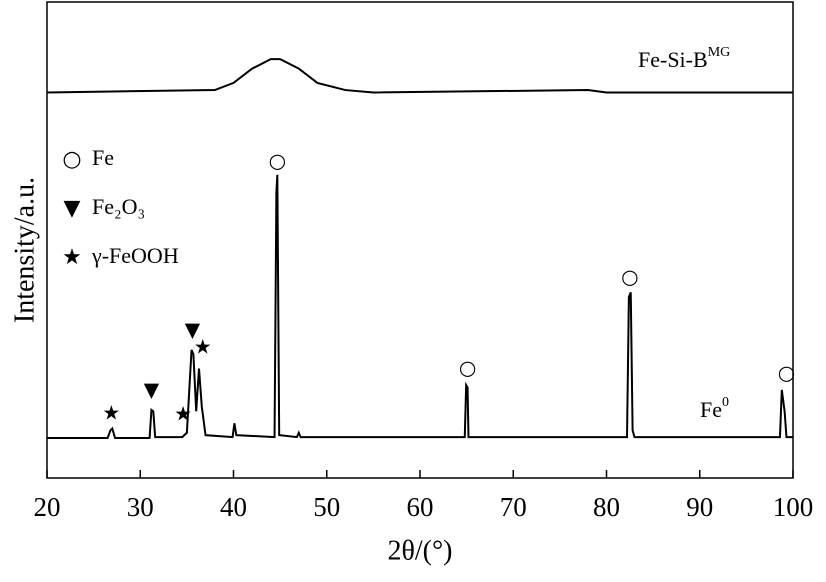 Image resolution: width=826 pixels, height=582 pixels. I want to click on series-superscript: 0, so click(725, 402).